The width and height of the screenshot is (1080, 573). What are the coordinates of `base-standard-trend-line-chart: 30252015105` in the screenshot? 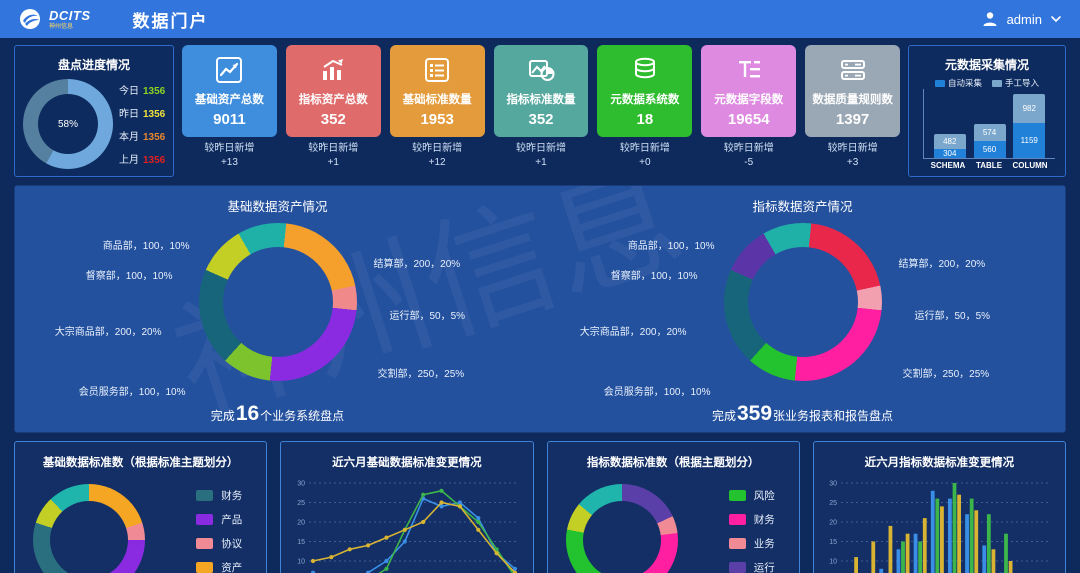 It's located at (408, 527).